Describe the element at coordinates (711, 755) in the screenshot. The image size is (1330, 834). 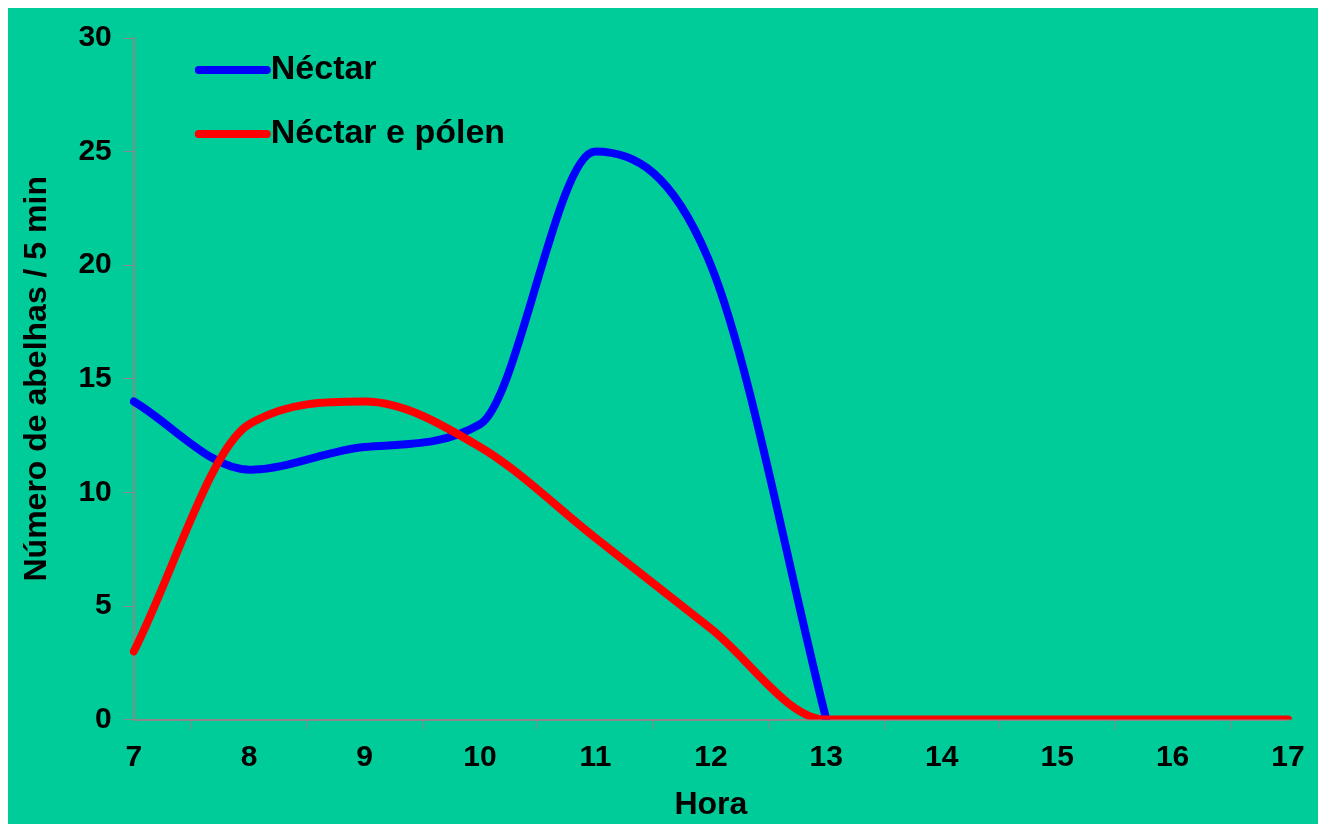
I see `x-tick-label: 12` at that location.